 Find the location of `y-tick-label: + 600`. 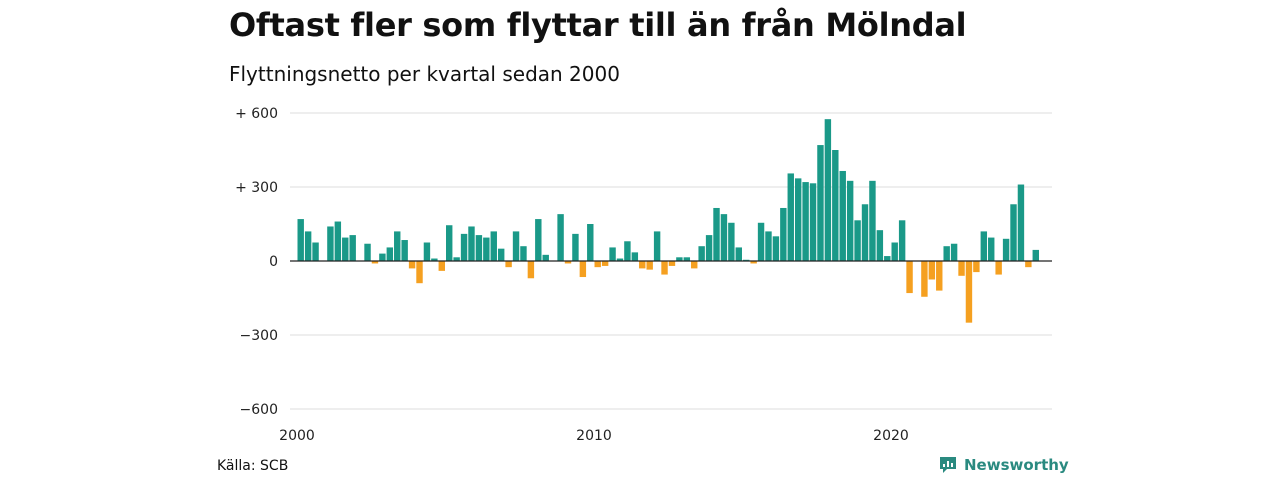

y-tick-label: + 600 is located at coordinates (256, 114).